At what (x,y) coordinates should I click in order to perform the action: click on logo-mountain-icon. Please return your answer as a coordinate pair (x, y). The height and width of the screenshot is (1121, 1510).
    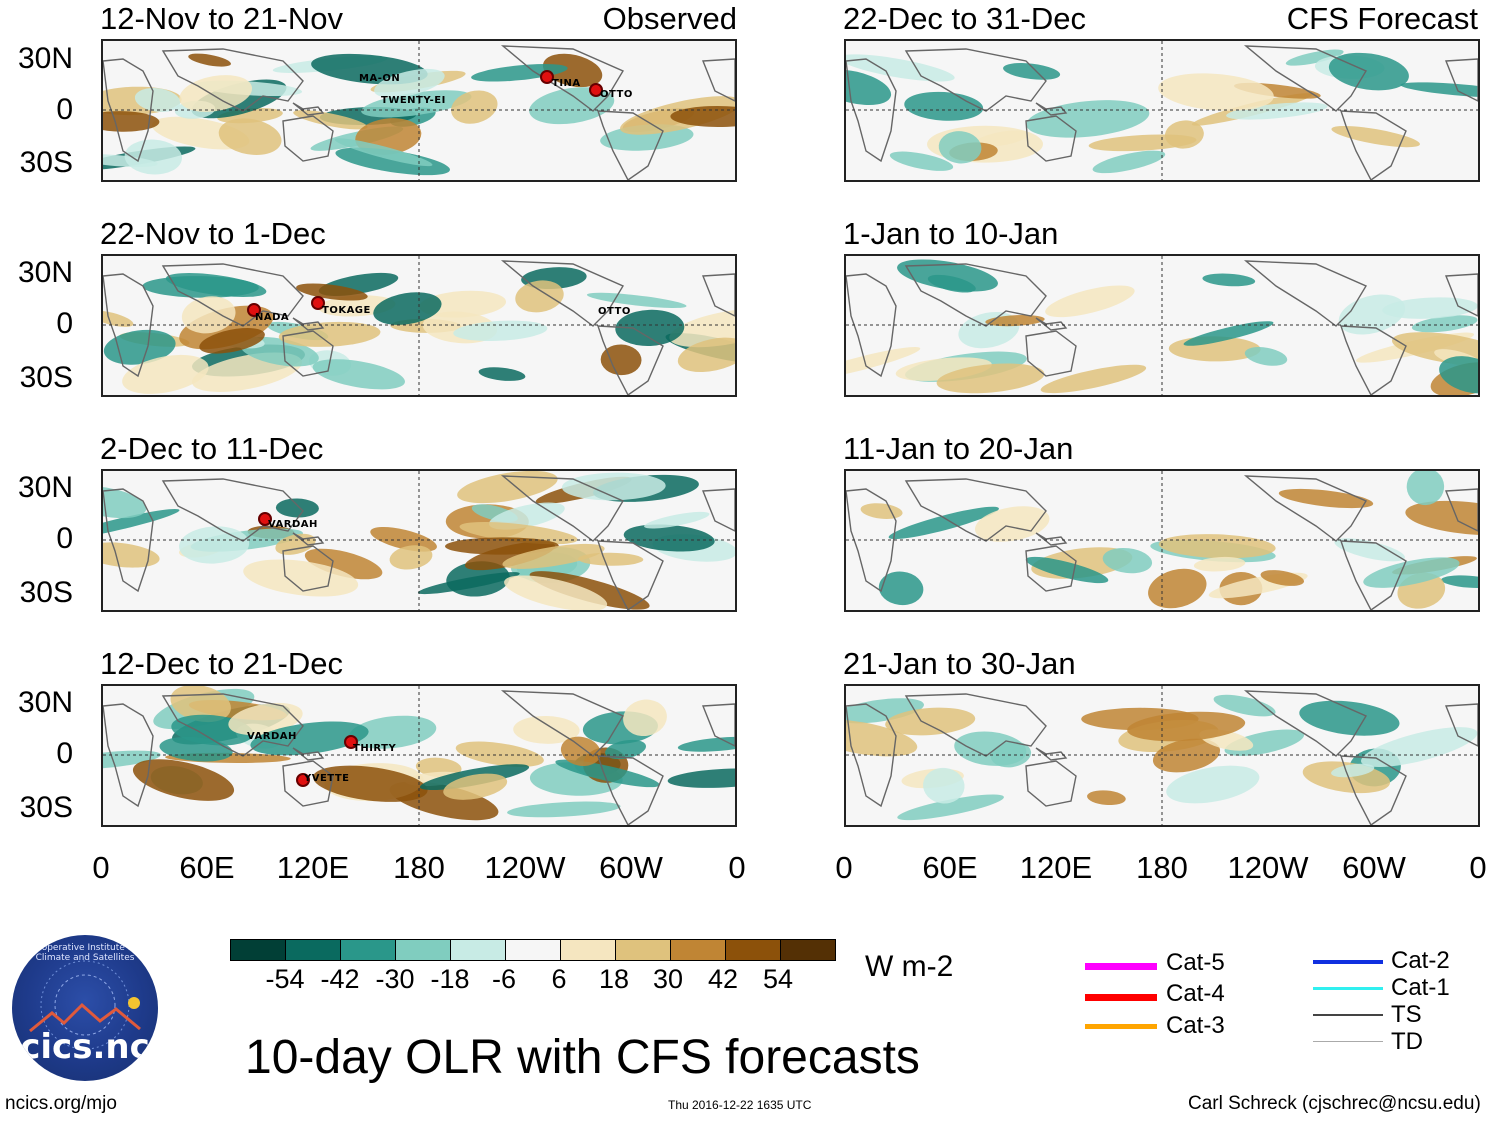
    Looking at the image, I should click on (85, 1005).